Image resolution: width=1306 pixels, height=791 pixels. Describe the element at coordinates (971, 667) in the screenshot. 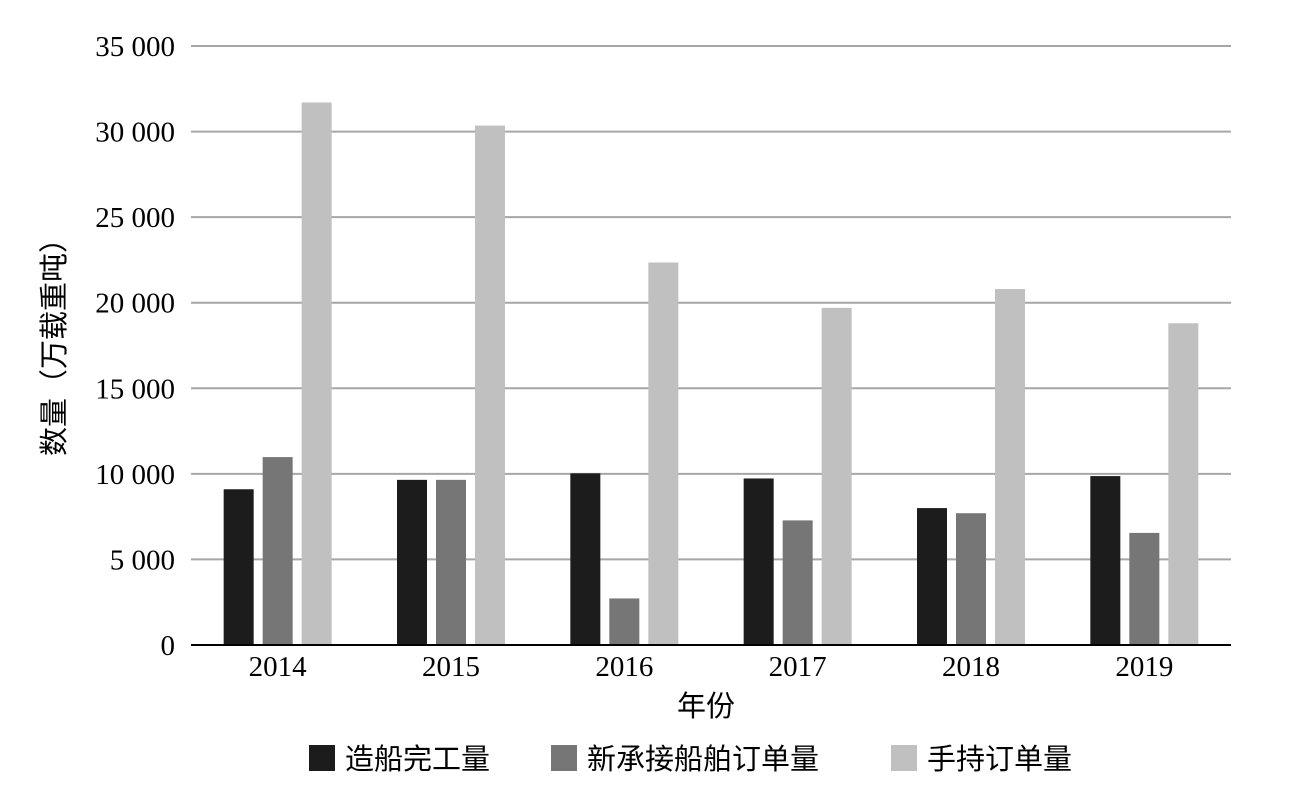

I see `x-tick-label: 2018` at that location.